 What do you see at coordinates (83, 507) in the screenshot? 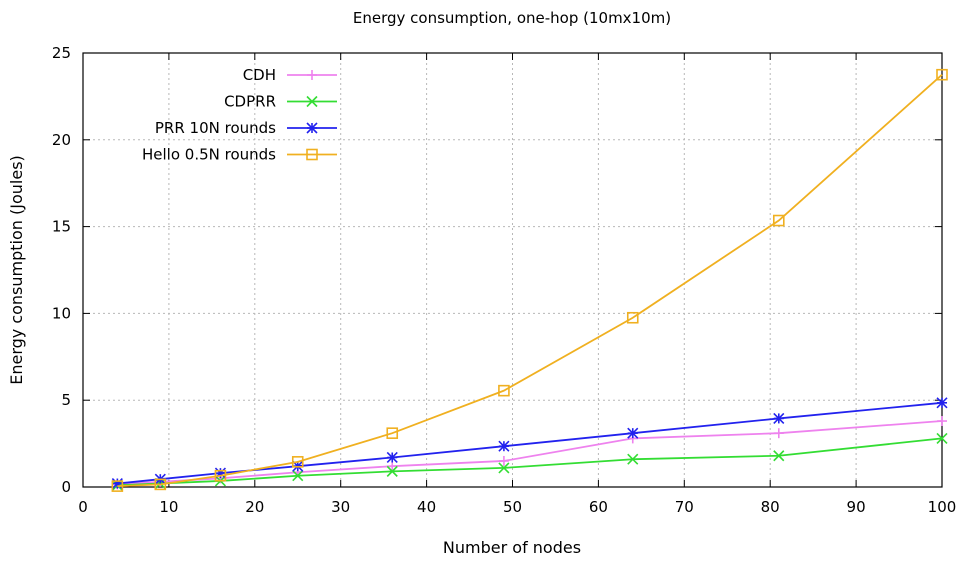
I see `x-tick-label: 0` at bounding box center [83, 507].